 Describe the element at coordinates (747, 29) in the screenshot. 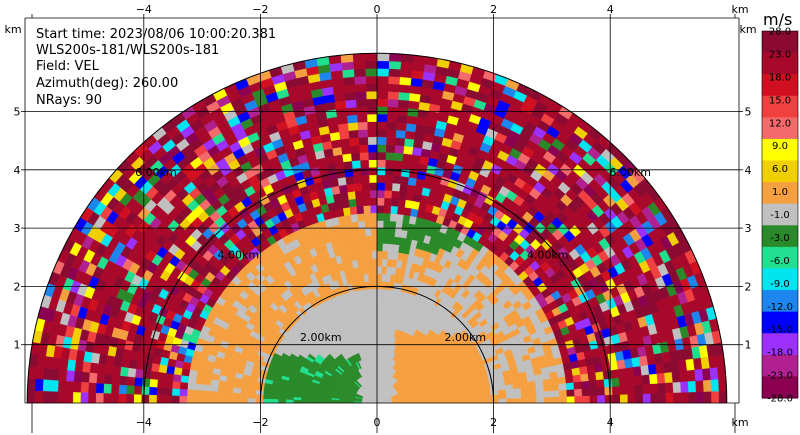

I see `y-unit-label: km` at that location.